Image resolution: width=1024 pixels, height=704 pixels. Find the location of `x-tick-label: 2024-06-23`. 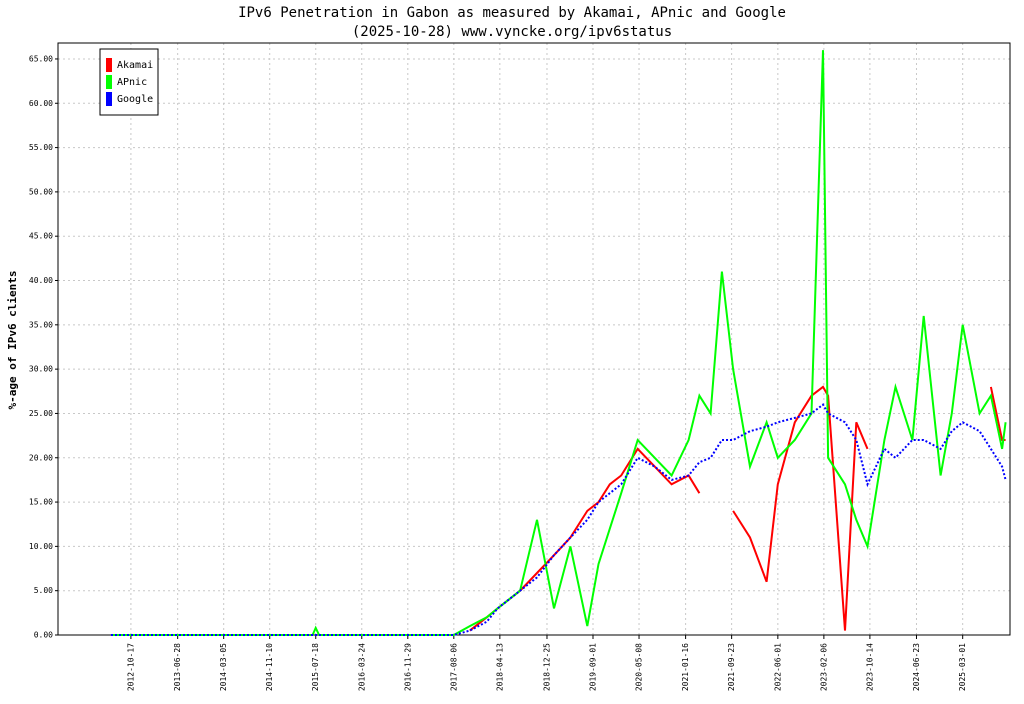

x-tick-label: 2024-06-23 is located at coordinates (916, 667).